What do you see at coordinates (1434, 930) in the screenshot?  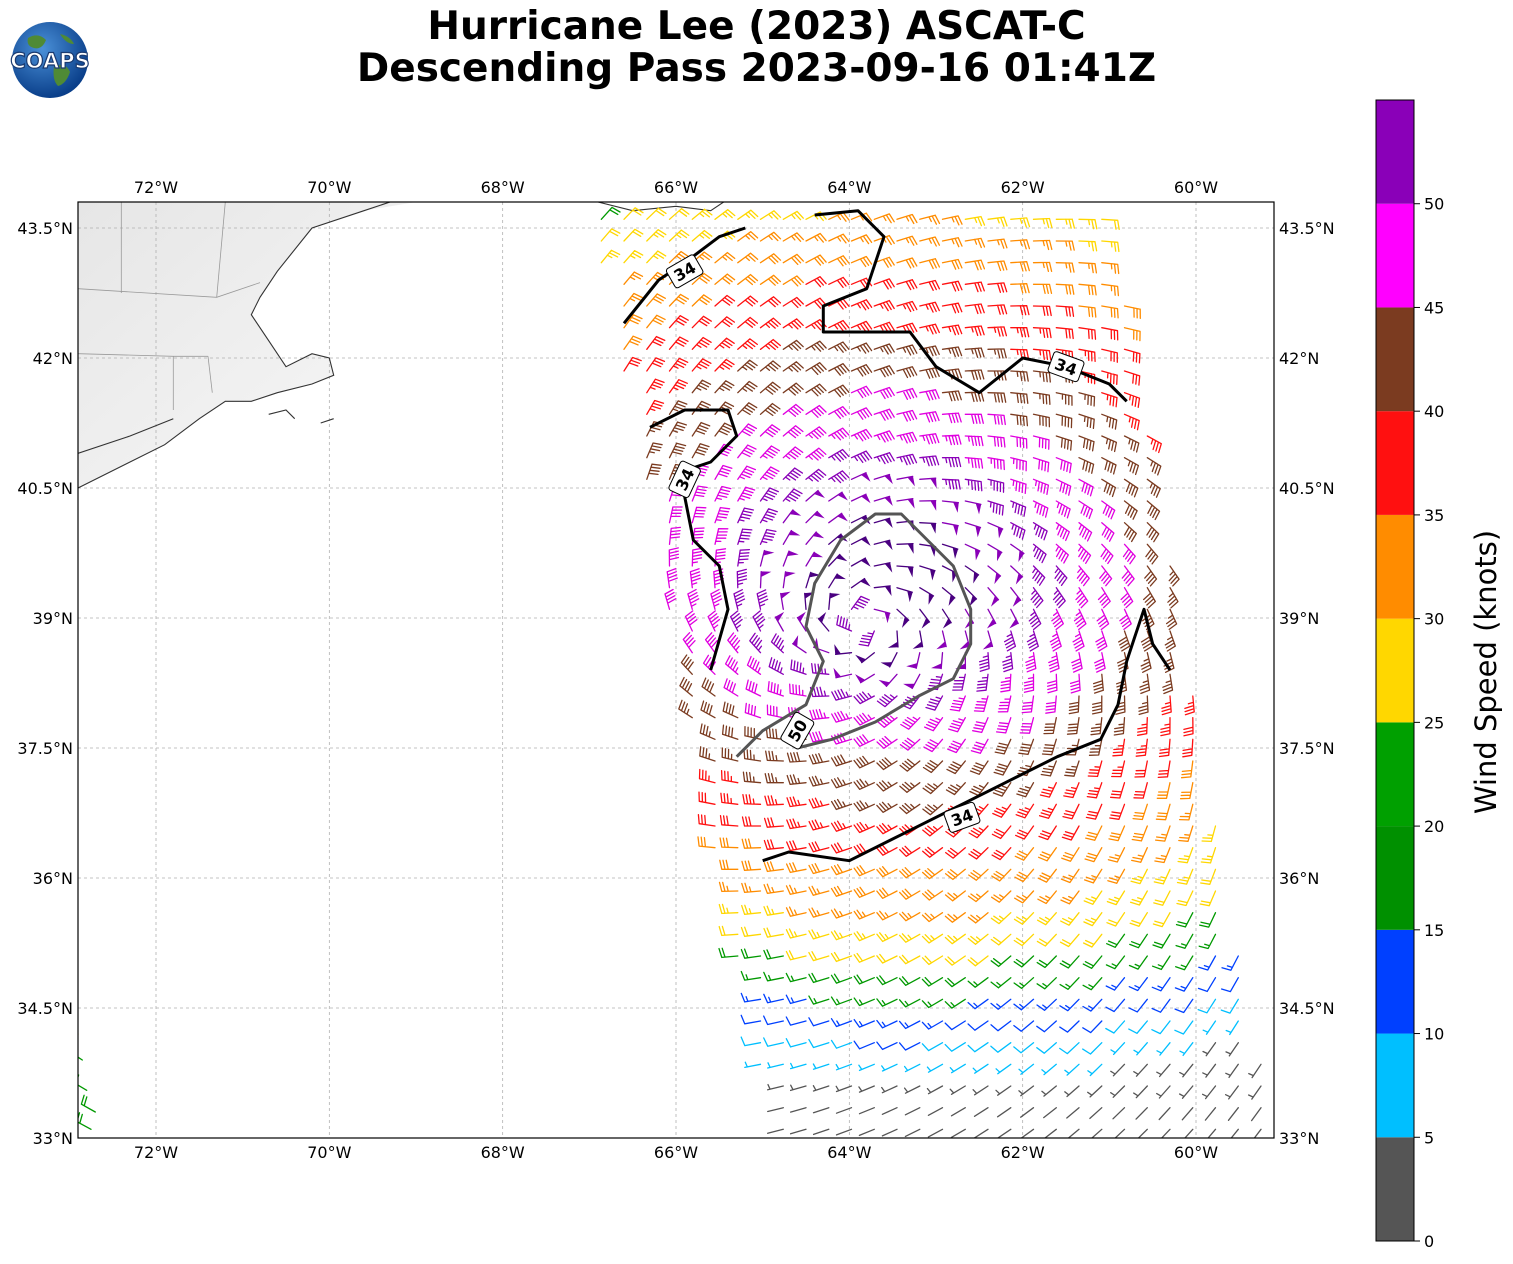 I see `colorbar-tick-label: 15` at bounding box center [1434, 930].